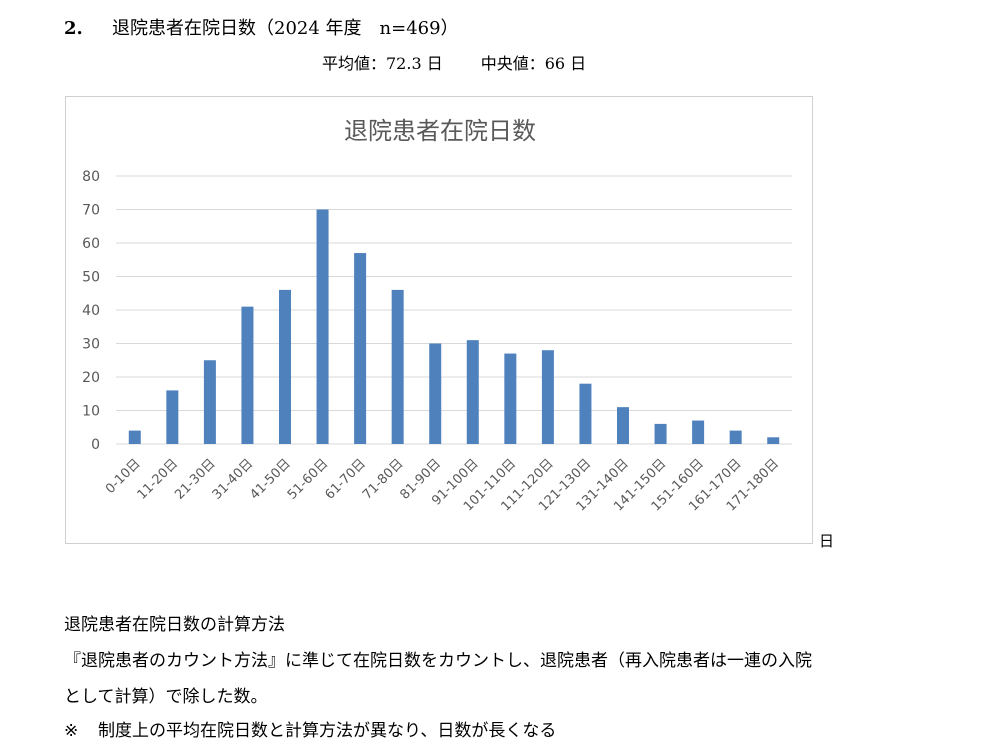 The height and width of the screenshot is (750, 1000). Describe the element at coordinates (440, 131) in the screenshot. I see `chart-title: 退院患者在院日数` at that location.